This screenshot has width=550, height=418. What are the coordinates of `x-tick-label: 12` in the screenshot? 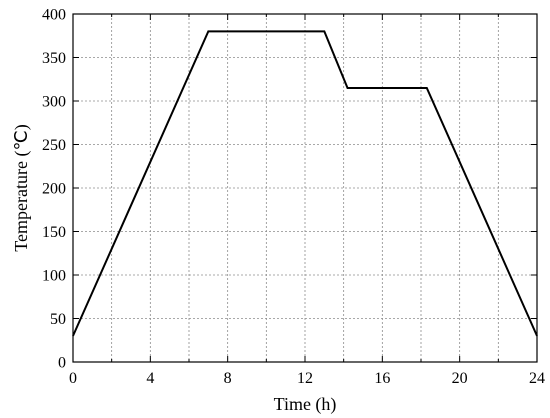 It's located at (305, 378).